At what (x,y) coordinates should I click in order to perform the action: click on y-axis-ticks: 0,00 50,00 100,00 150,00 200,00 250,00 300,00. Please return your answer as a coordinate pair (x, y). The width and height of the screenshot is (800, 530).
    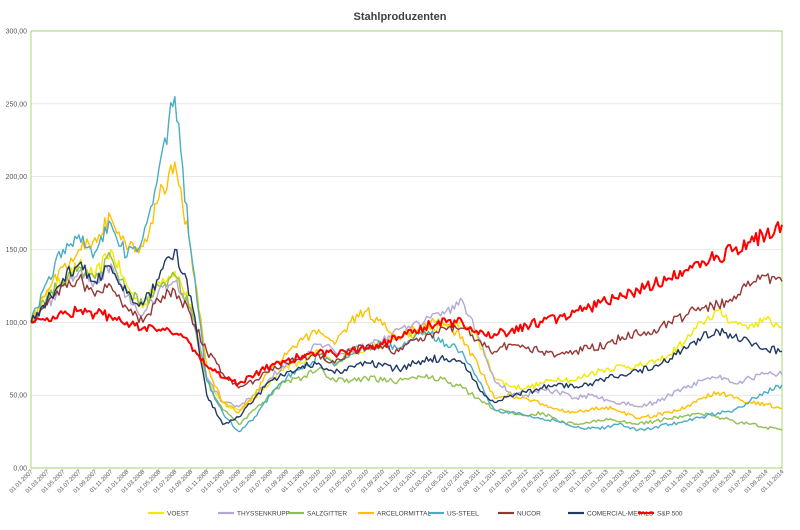
    Looking at the image, I should click on (17, 251).